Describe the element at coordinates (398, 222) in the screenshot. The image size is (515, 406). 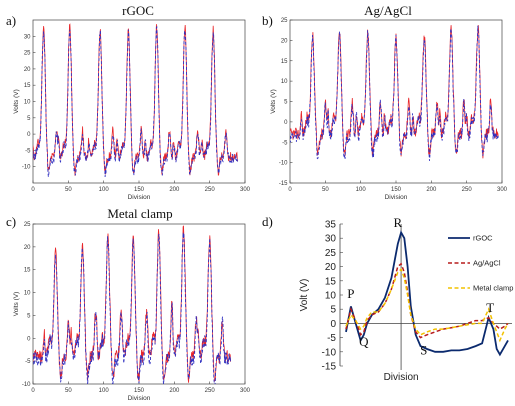
I see `wave-label-r: R` at that location.